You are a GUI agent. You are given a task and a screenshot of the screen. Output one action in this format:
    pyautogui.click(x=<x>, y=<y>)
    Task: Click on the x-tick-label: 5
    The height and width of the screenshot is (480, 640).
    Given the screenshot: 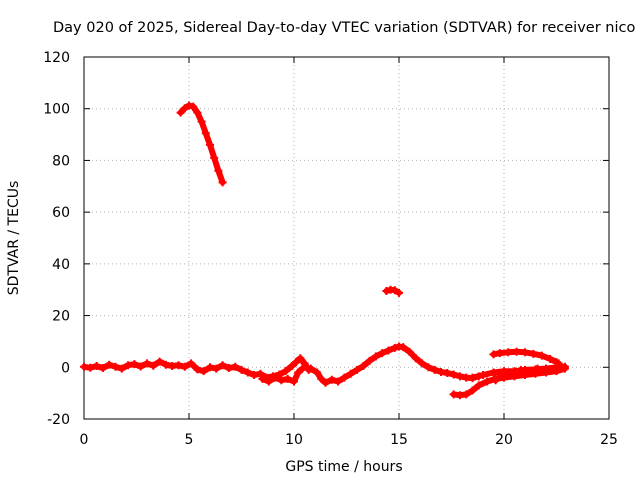 What is the action you would take?
    pyautogui.click(x=189, y=440)
    